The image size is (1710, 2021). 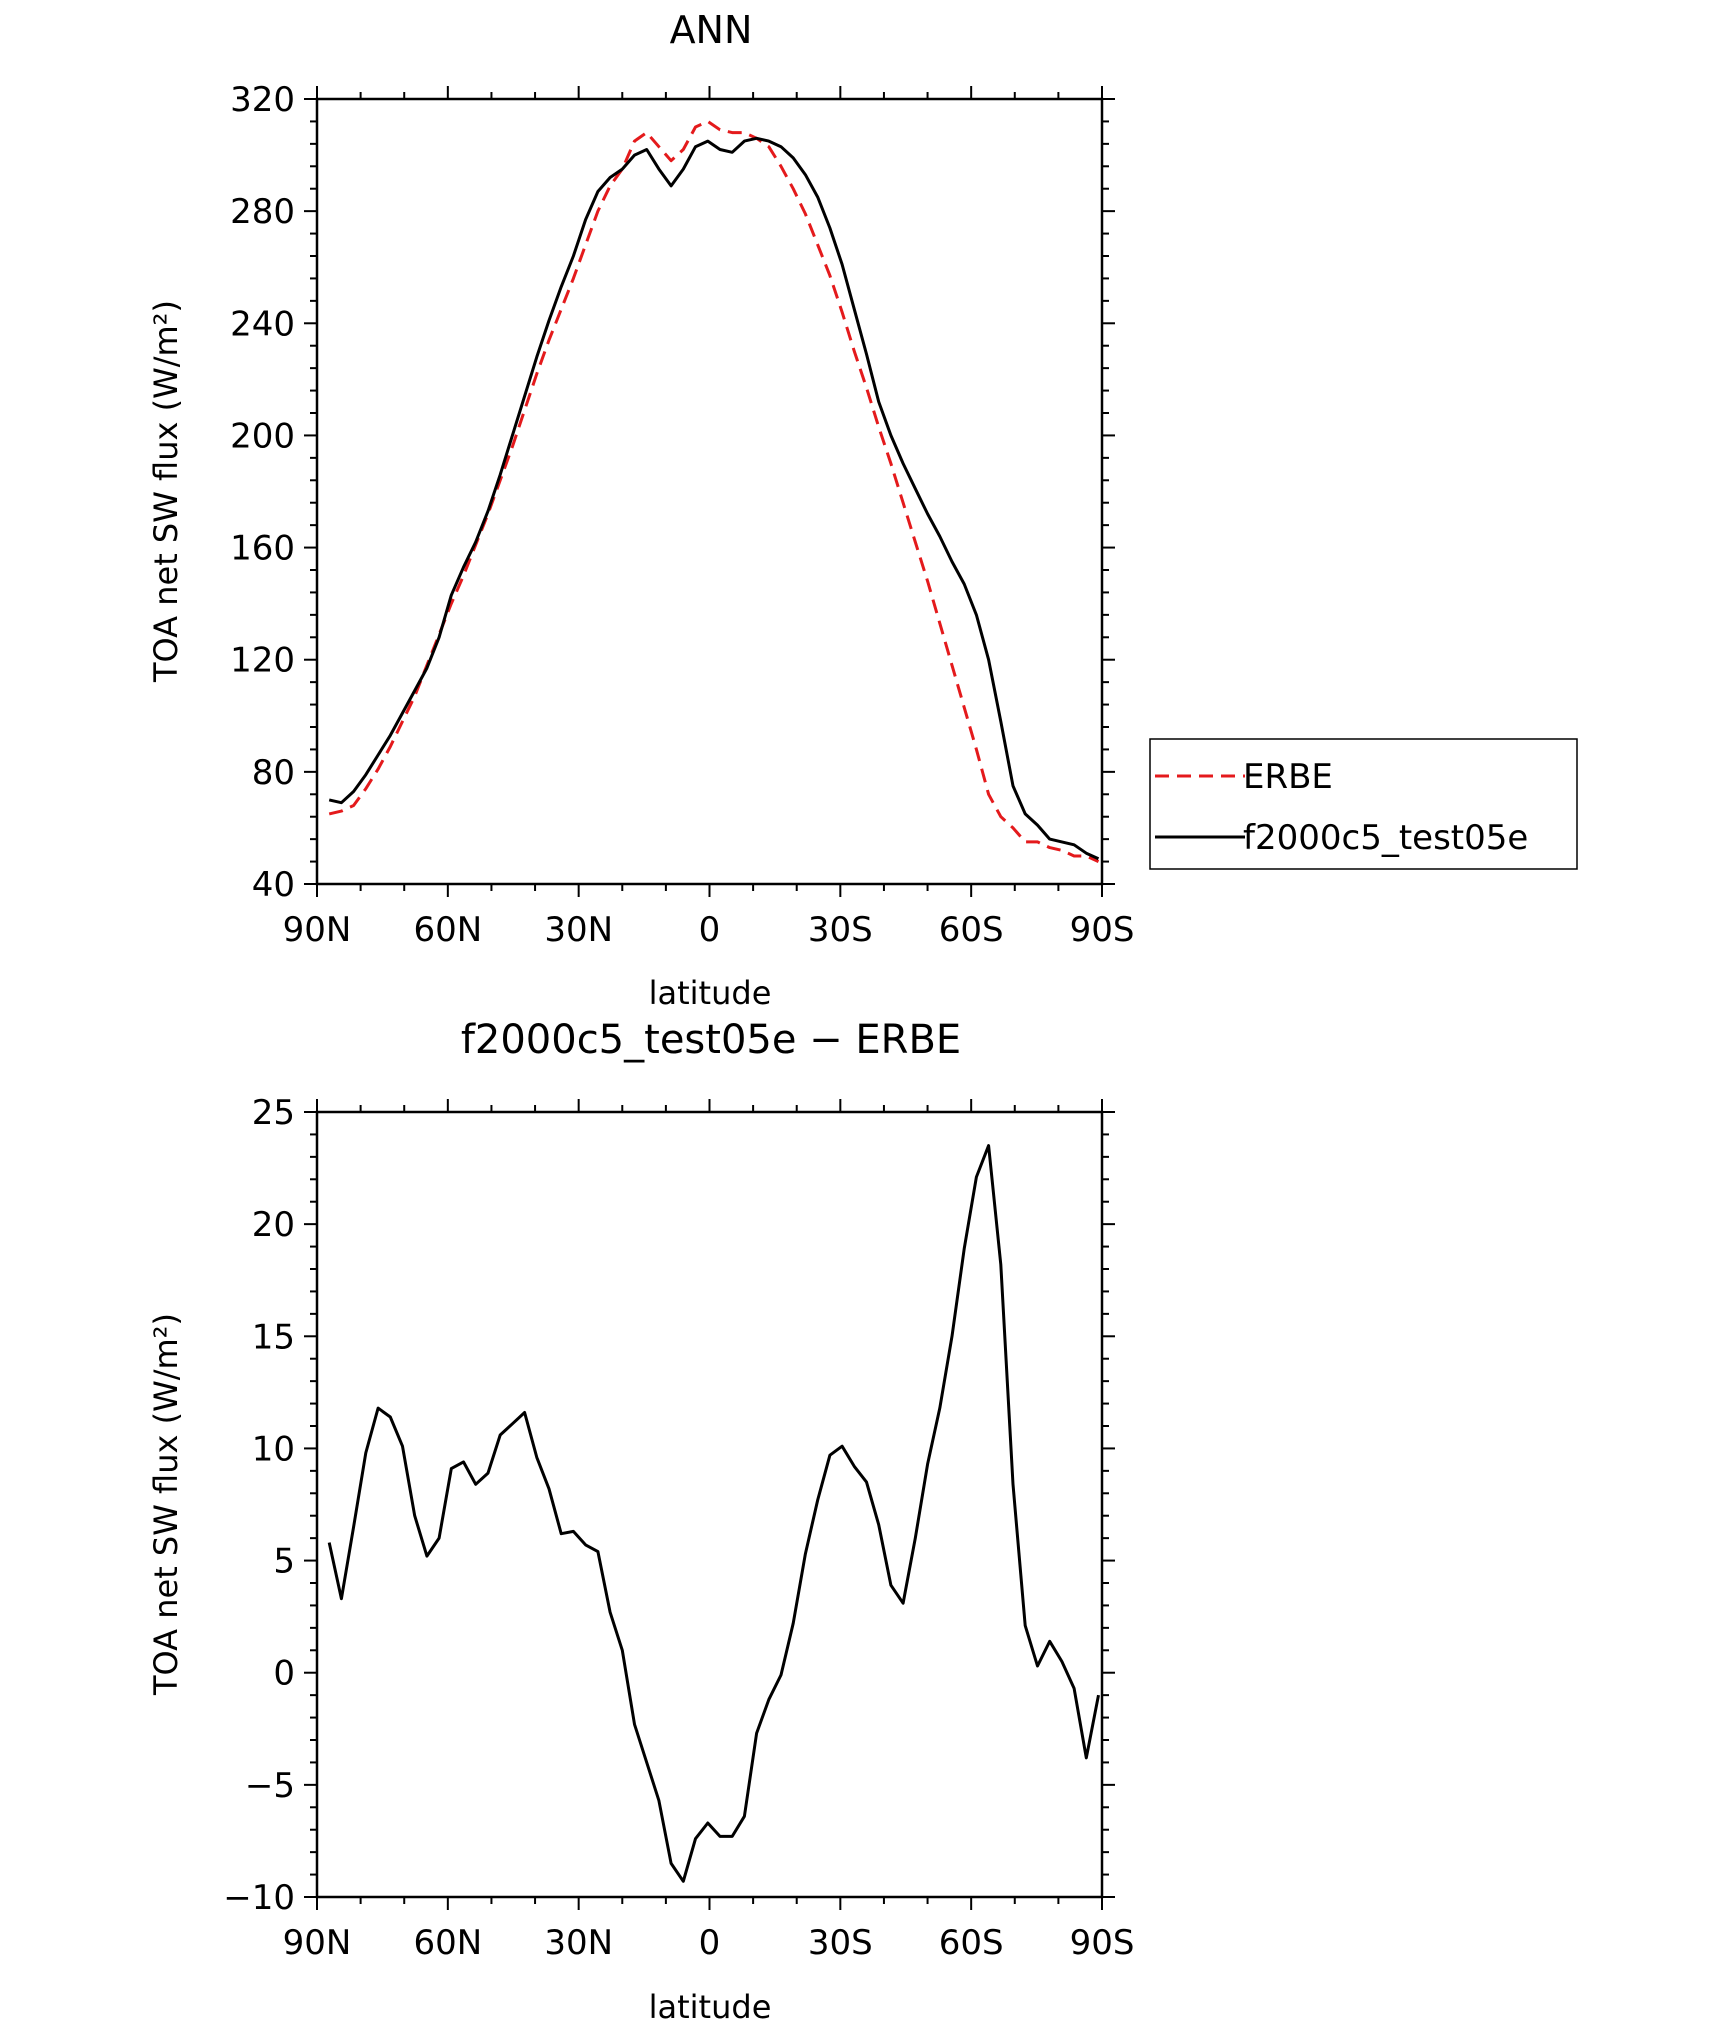 I want to click on y-tick-label: 15, so click(x=273, y=1337).